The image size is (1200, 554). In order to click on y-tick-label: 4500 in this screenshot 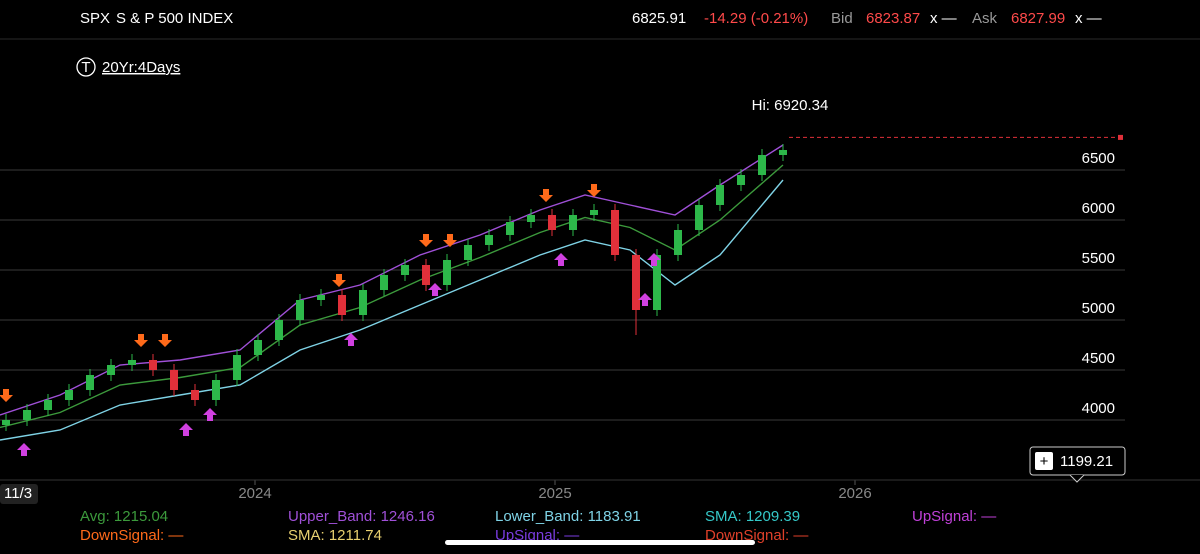, I will do `click(1098, 358)`.